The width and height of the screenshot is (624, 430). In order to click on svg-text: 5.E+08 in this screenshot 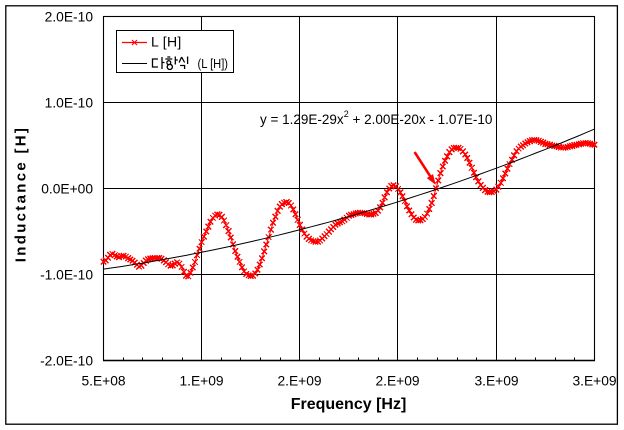, I will do `click(103, 380)`.